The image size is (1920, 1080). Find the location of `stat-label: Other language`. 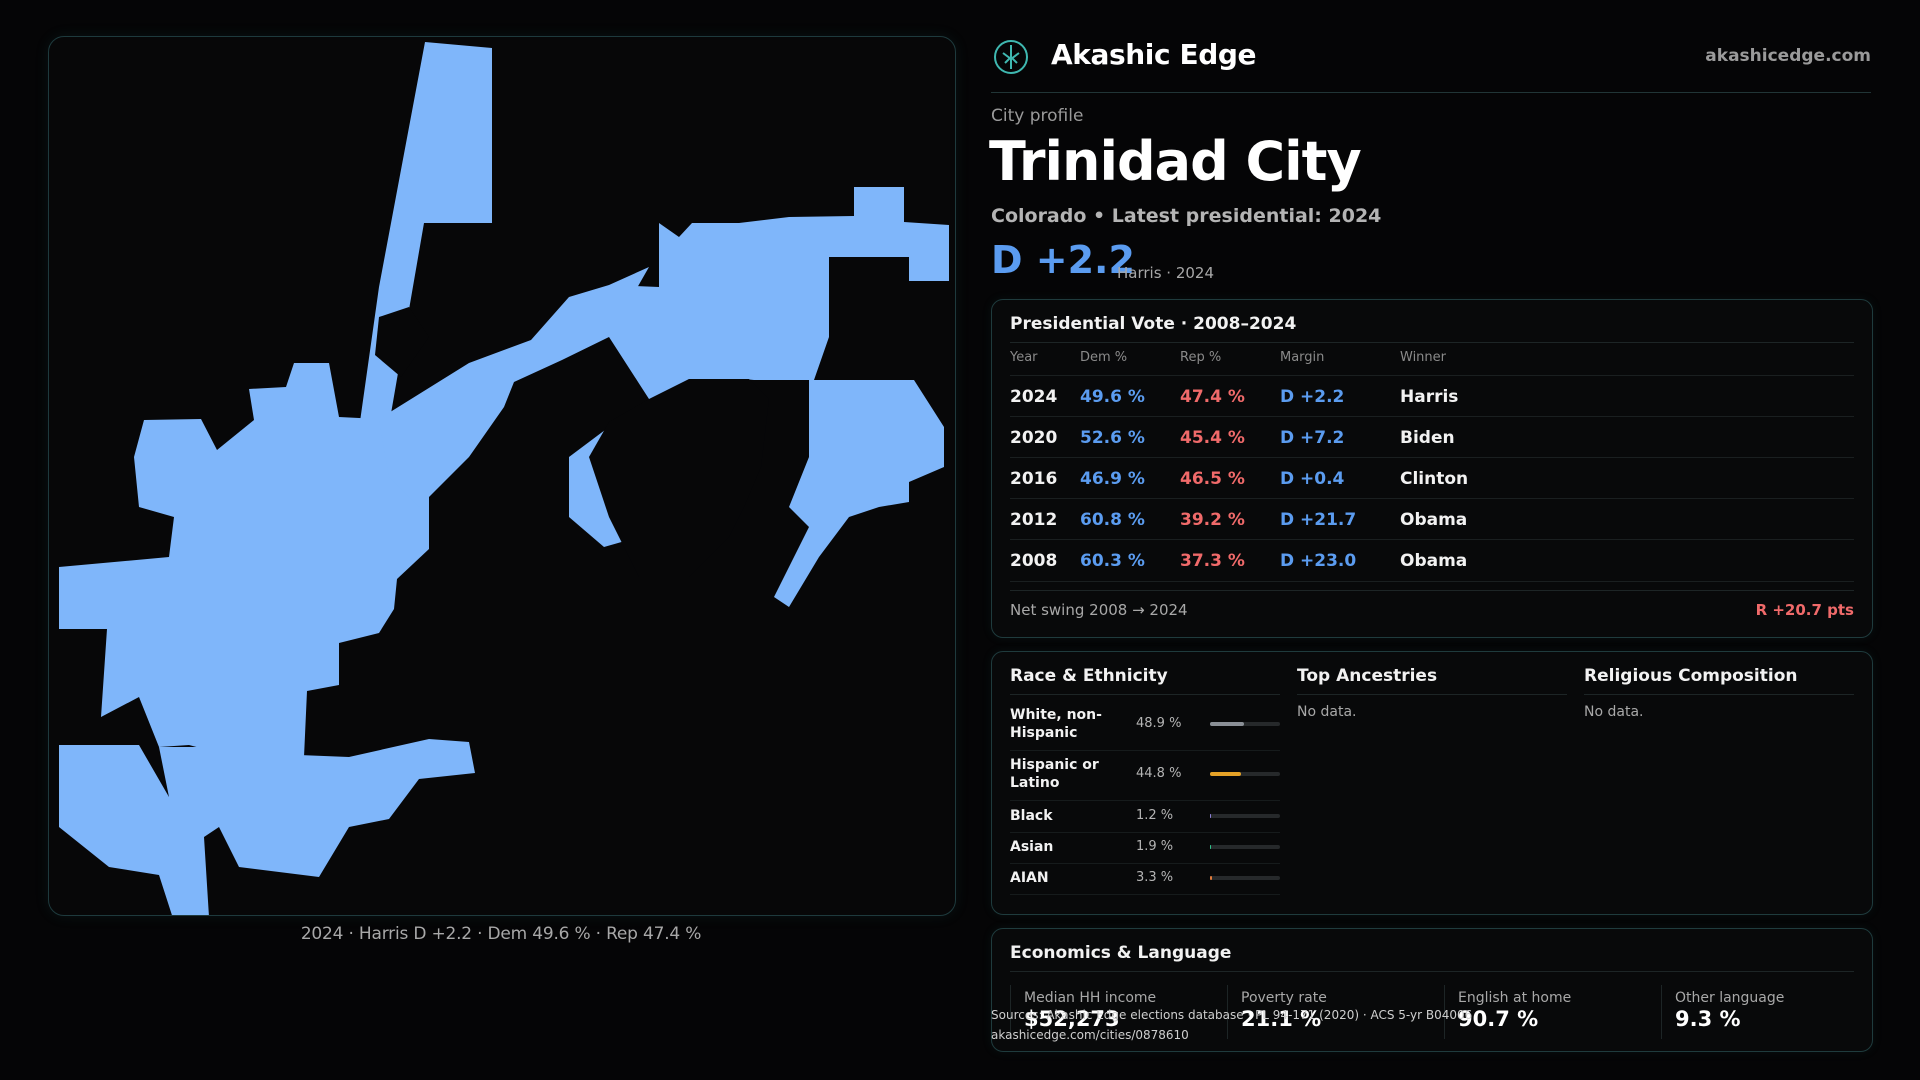

stat-label: Other language is located at coordinates (1730, 998).